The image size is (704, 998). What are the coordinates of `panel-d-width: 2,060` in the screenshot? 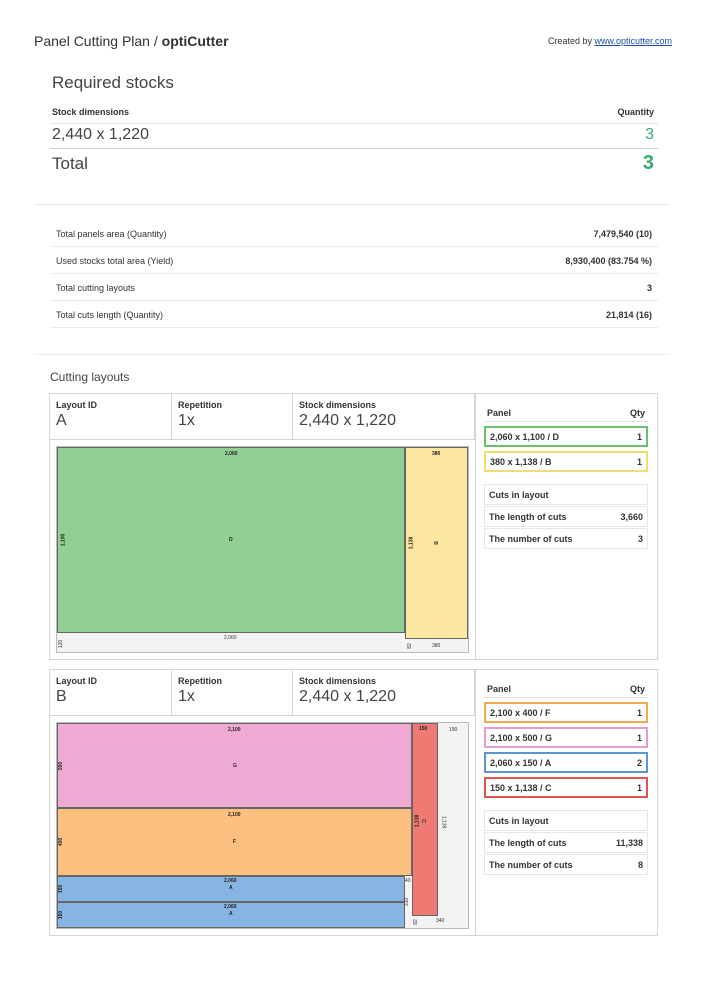 It's located at (231, 454).